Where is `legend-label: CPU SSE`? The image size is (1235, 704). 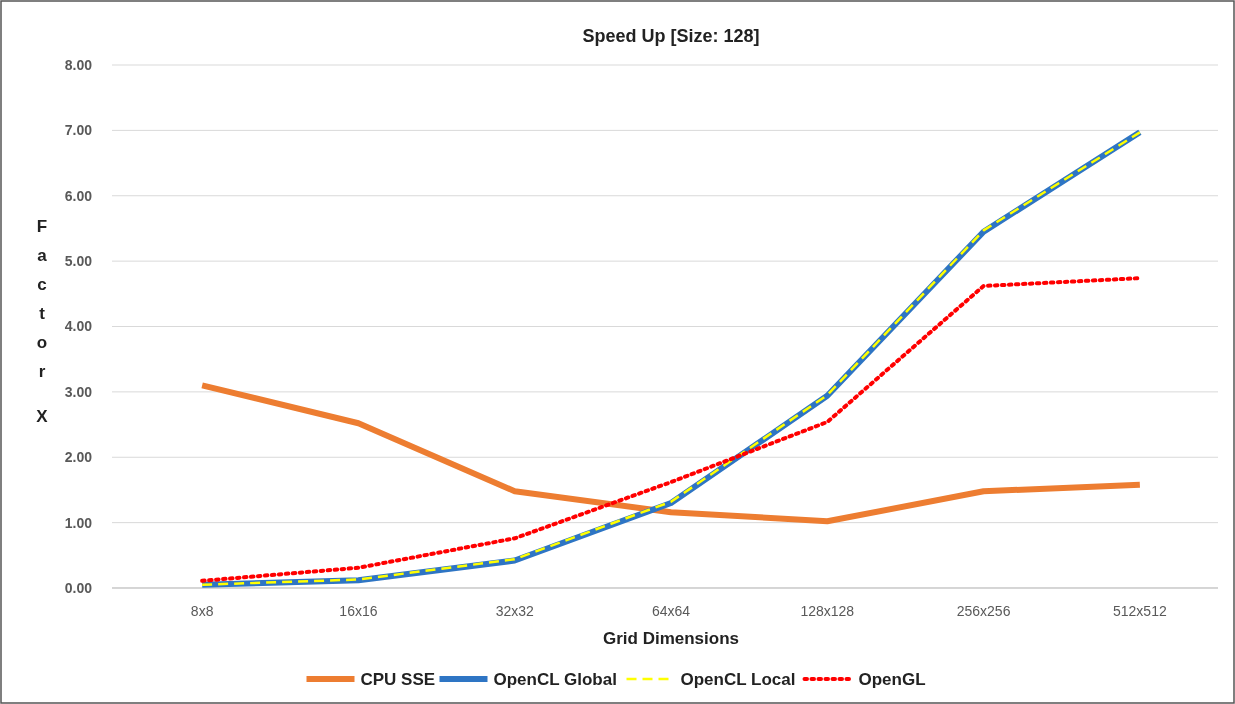 legend-label: CPU SSE is located at coordinates (398, 679).